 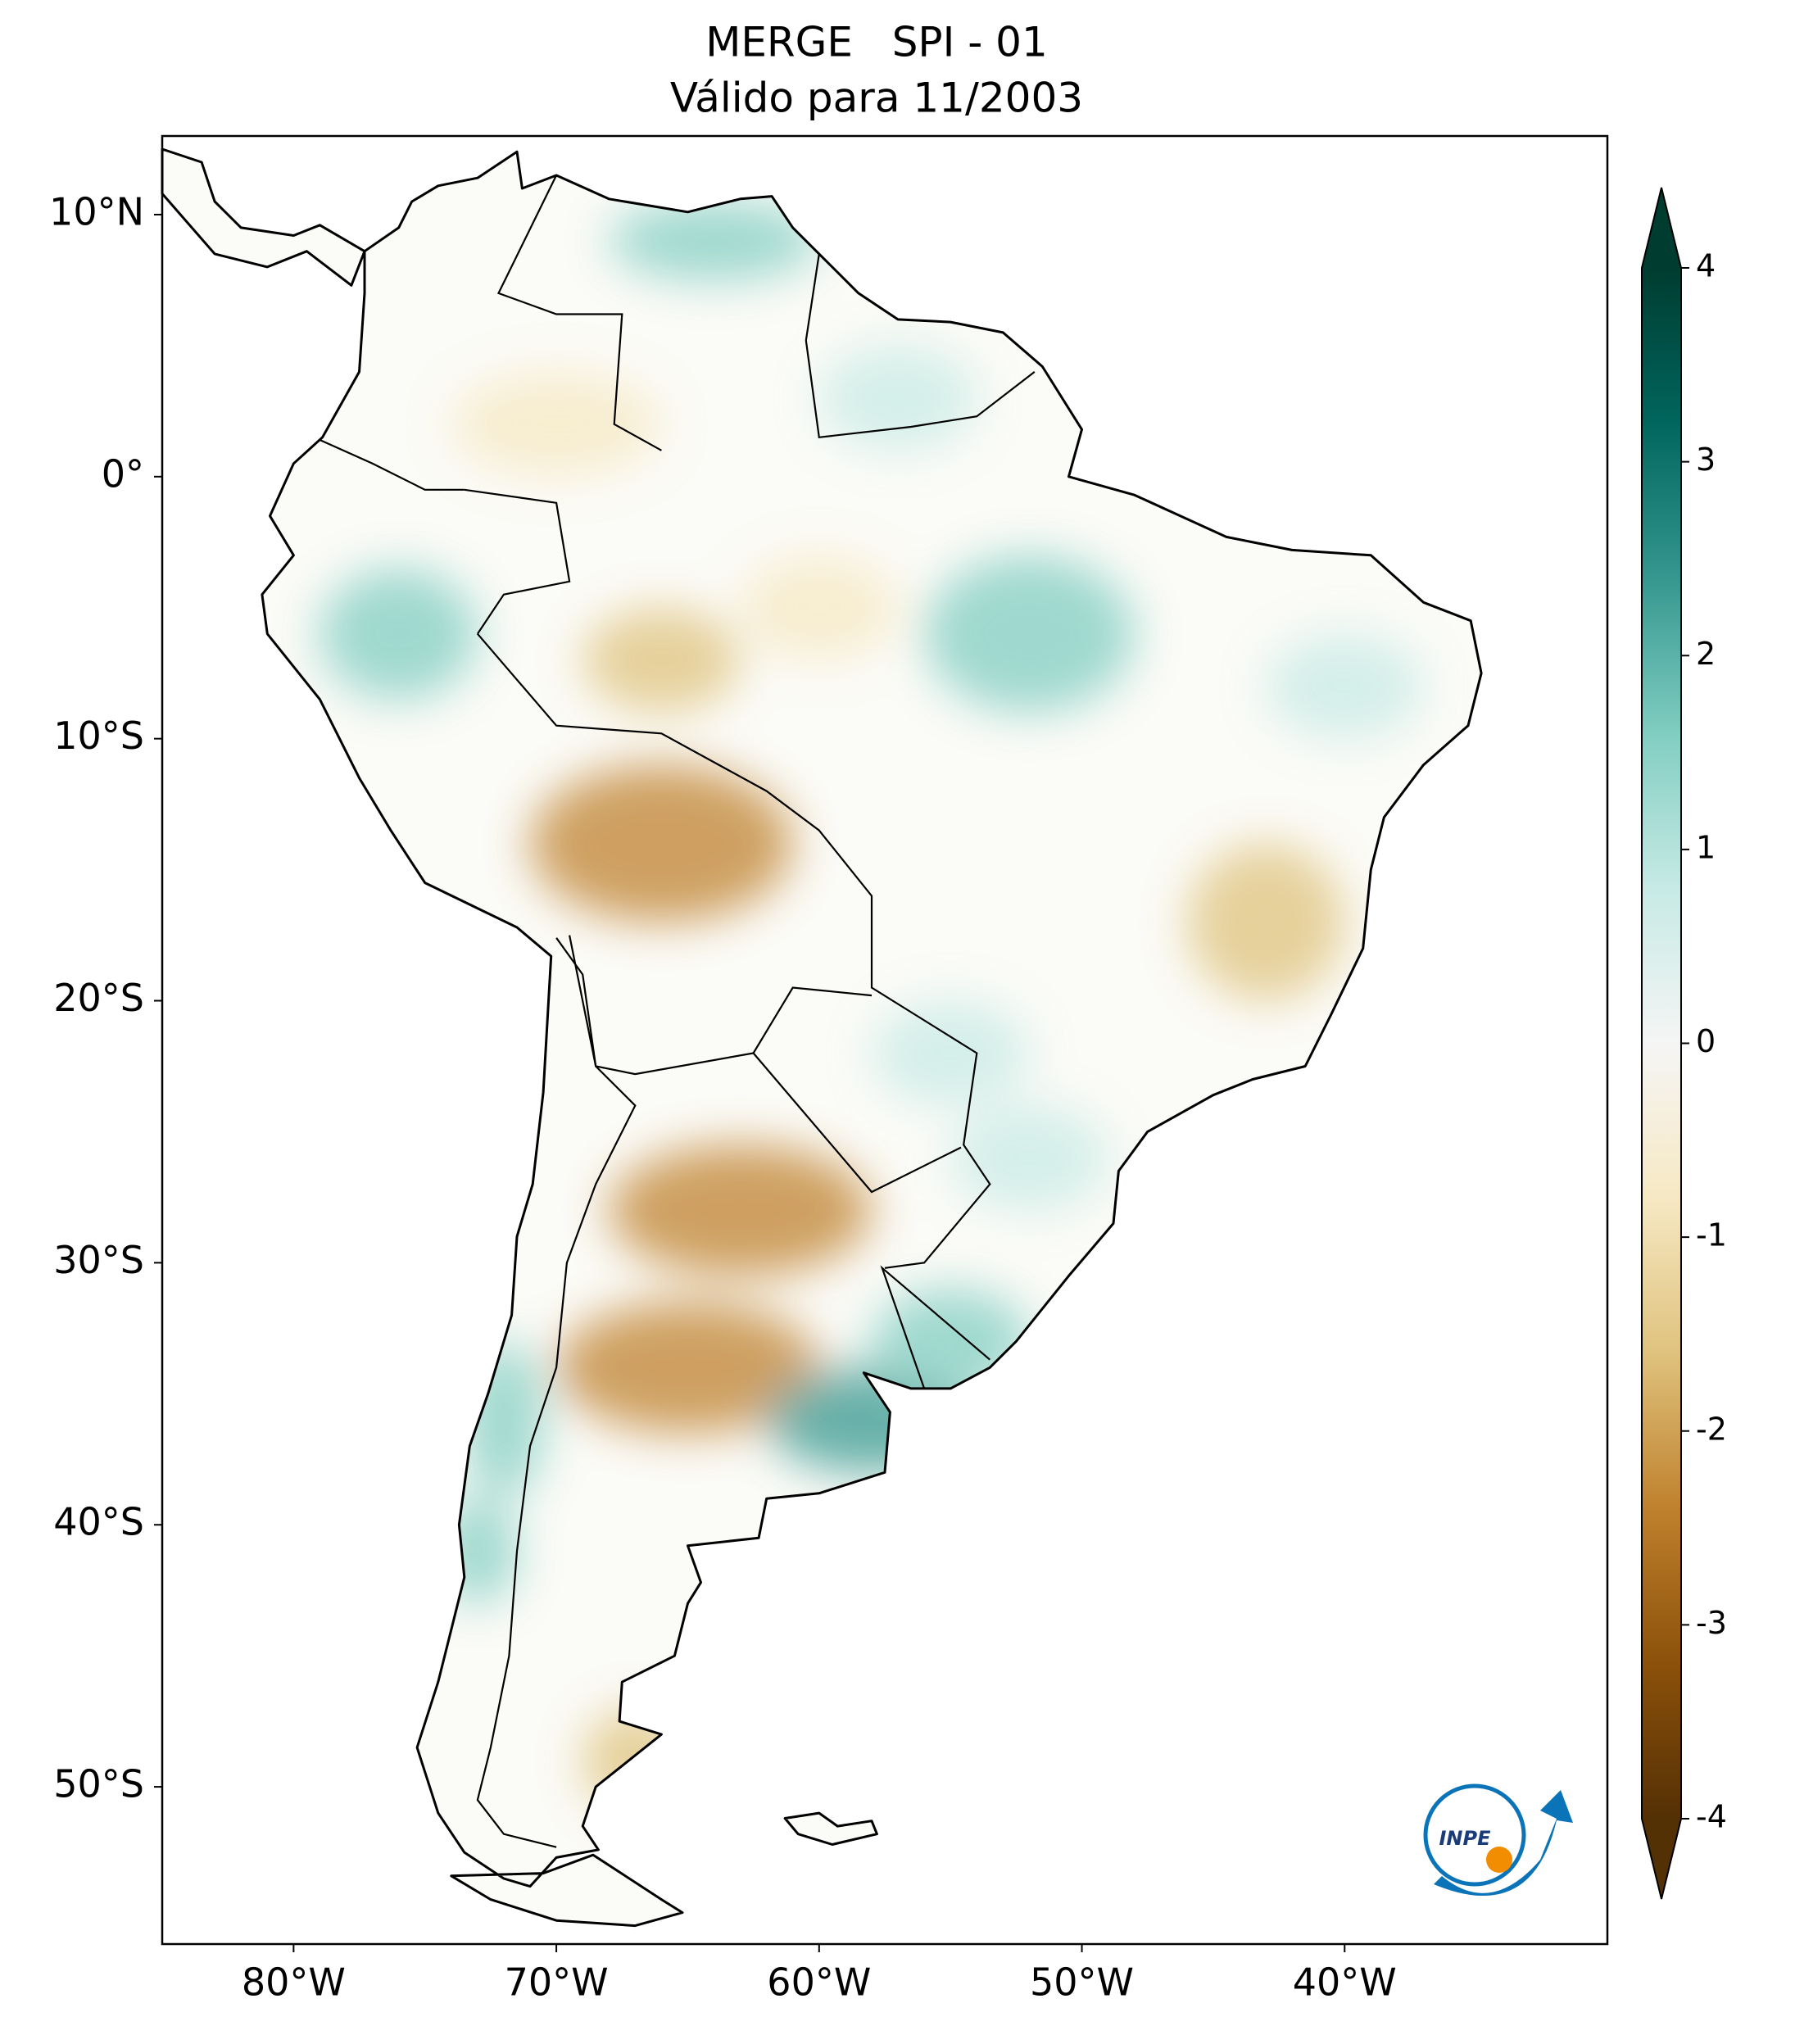 What do you see at coordinates (1711, 1235) in the screenshot?
I see `colorbar-tick-label: -1` at bounding box center [1711, 1235].